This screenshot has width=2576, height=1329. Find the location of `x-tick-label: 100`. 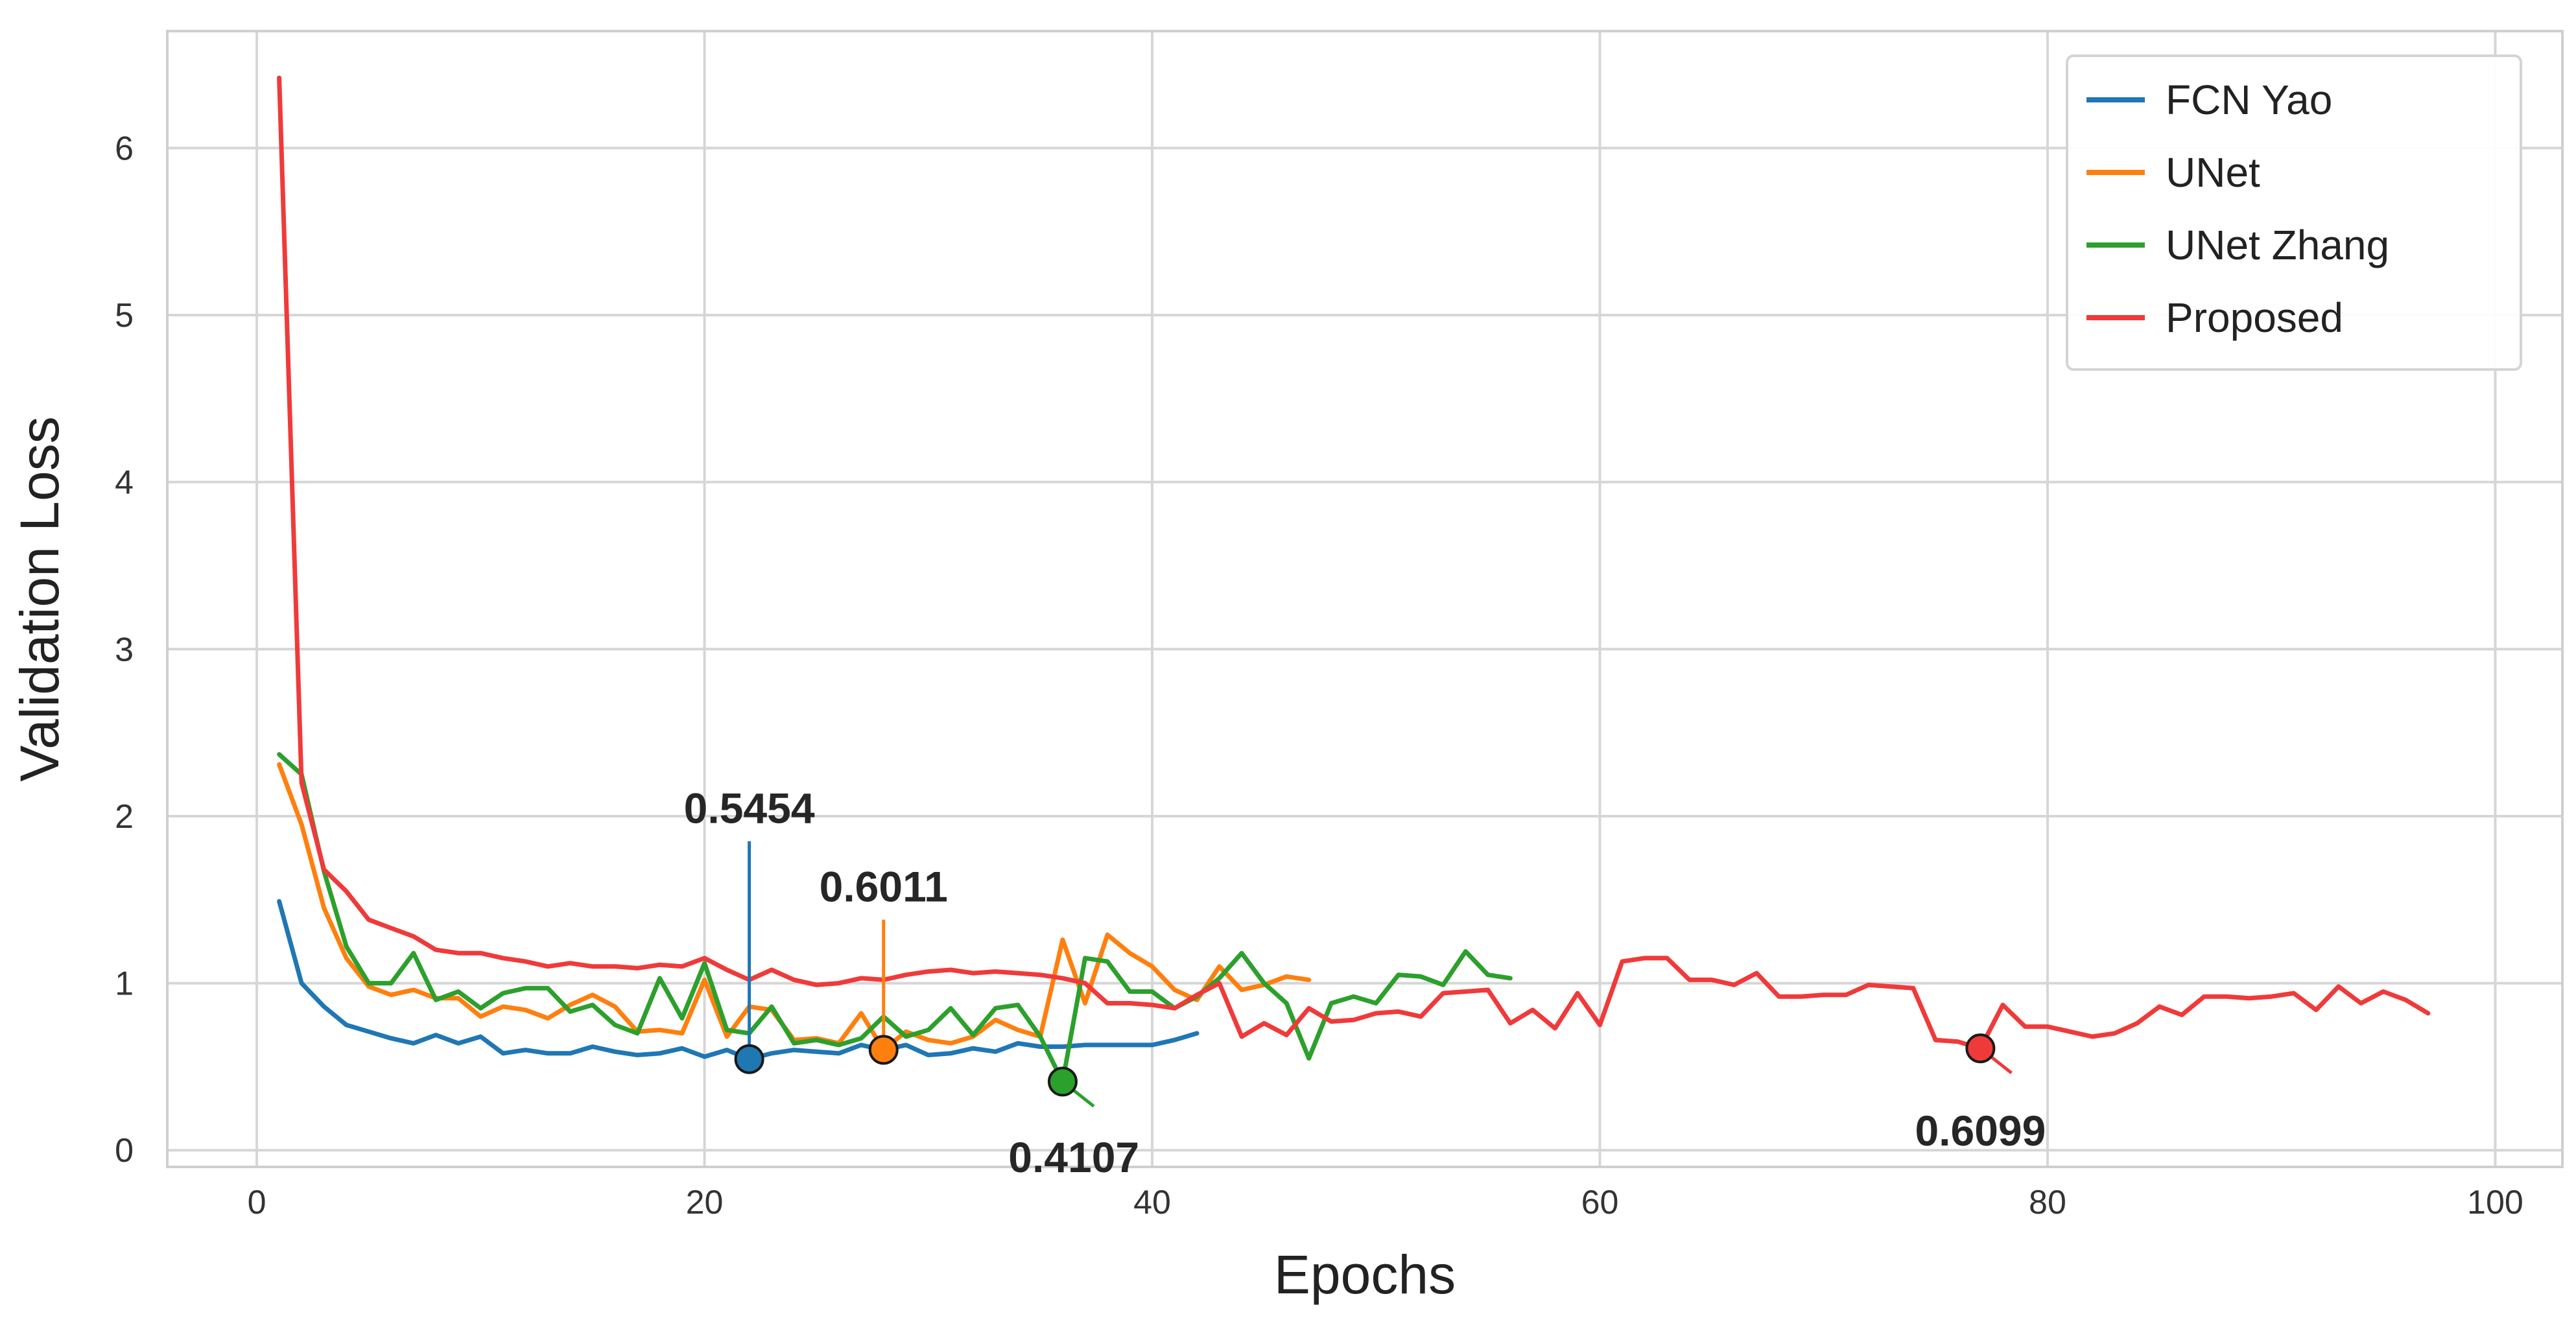

x-tick-label: 100 is located at coordinates (2495, 1202).